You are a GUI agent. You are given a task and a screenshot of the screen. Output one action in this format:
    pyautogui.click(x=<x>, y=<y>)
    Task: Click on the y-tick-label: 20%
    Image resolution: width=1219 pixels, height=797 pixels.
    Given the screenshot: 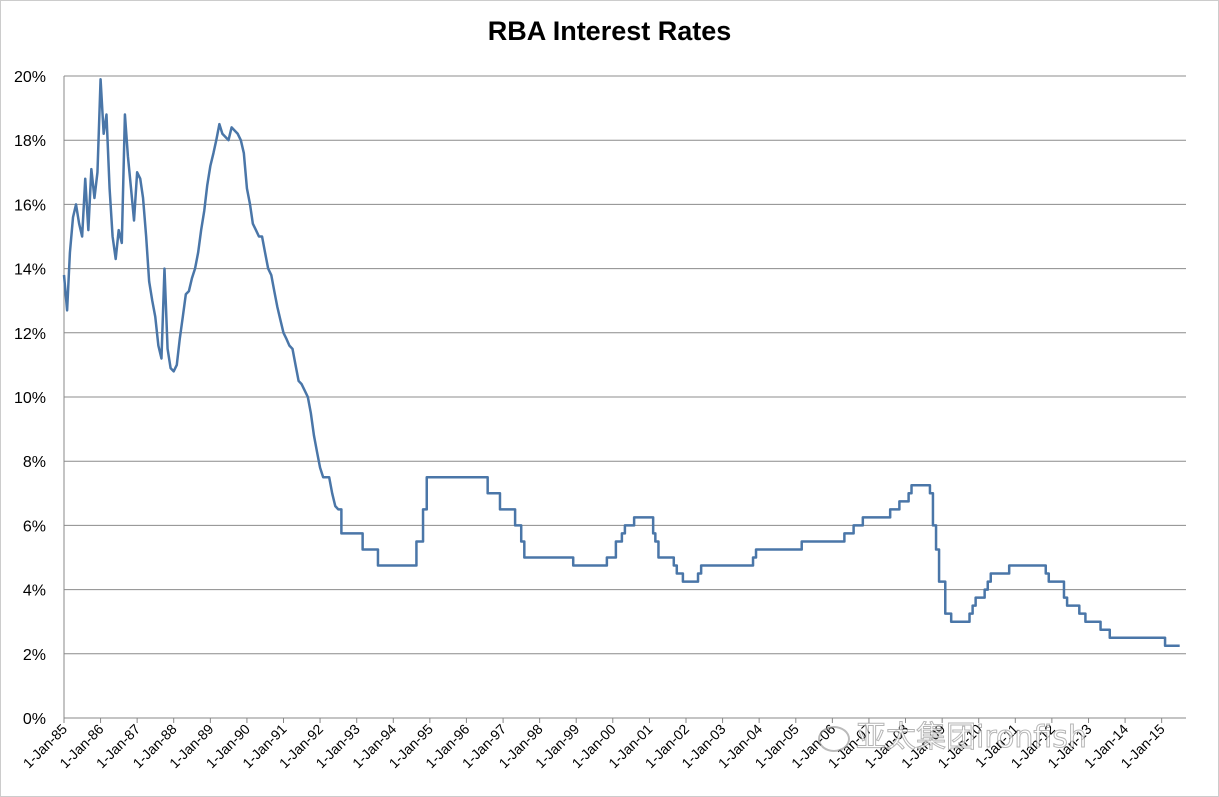 What is the action you would take?
    pyautogui.click(x=30, y=77)
    